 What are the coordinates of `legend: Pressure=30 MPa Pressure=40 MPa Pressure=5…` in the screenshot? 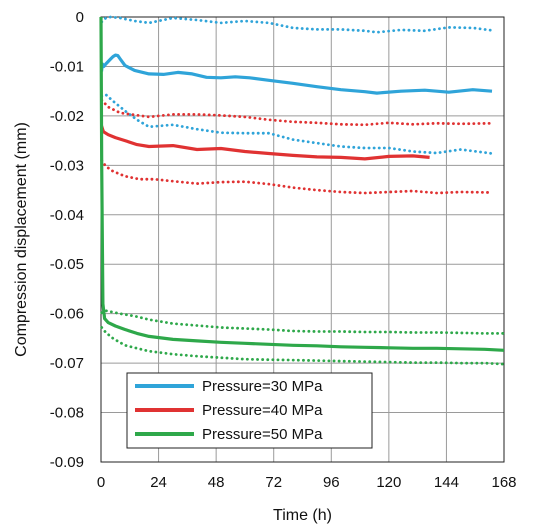 It's located at (249, 410).